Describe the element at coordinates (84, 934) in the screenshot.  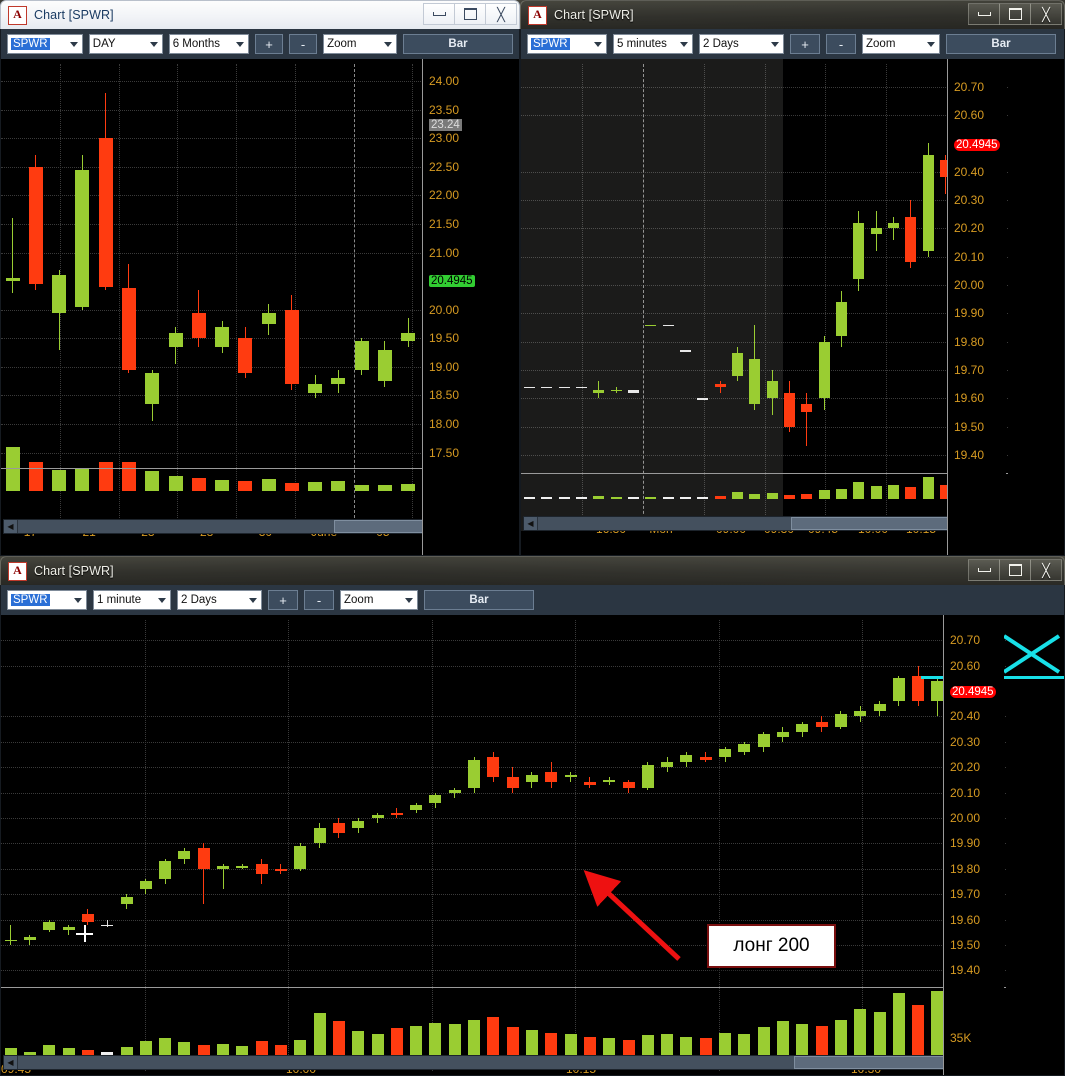
I see `crosshair-cursor` at that location.